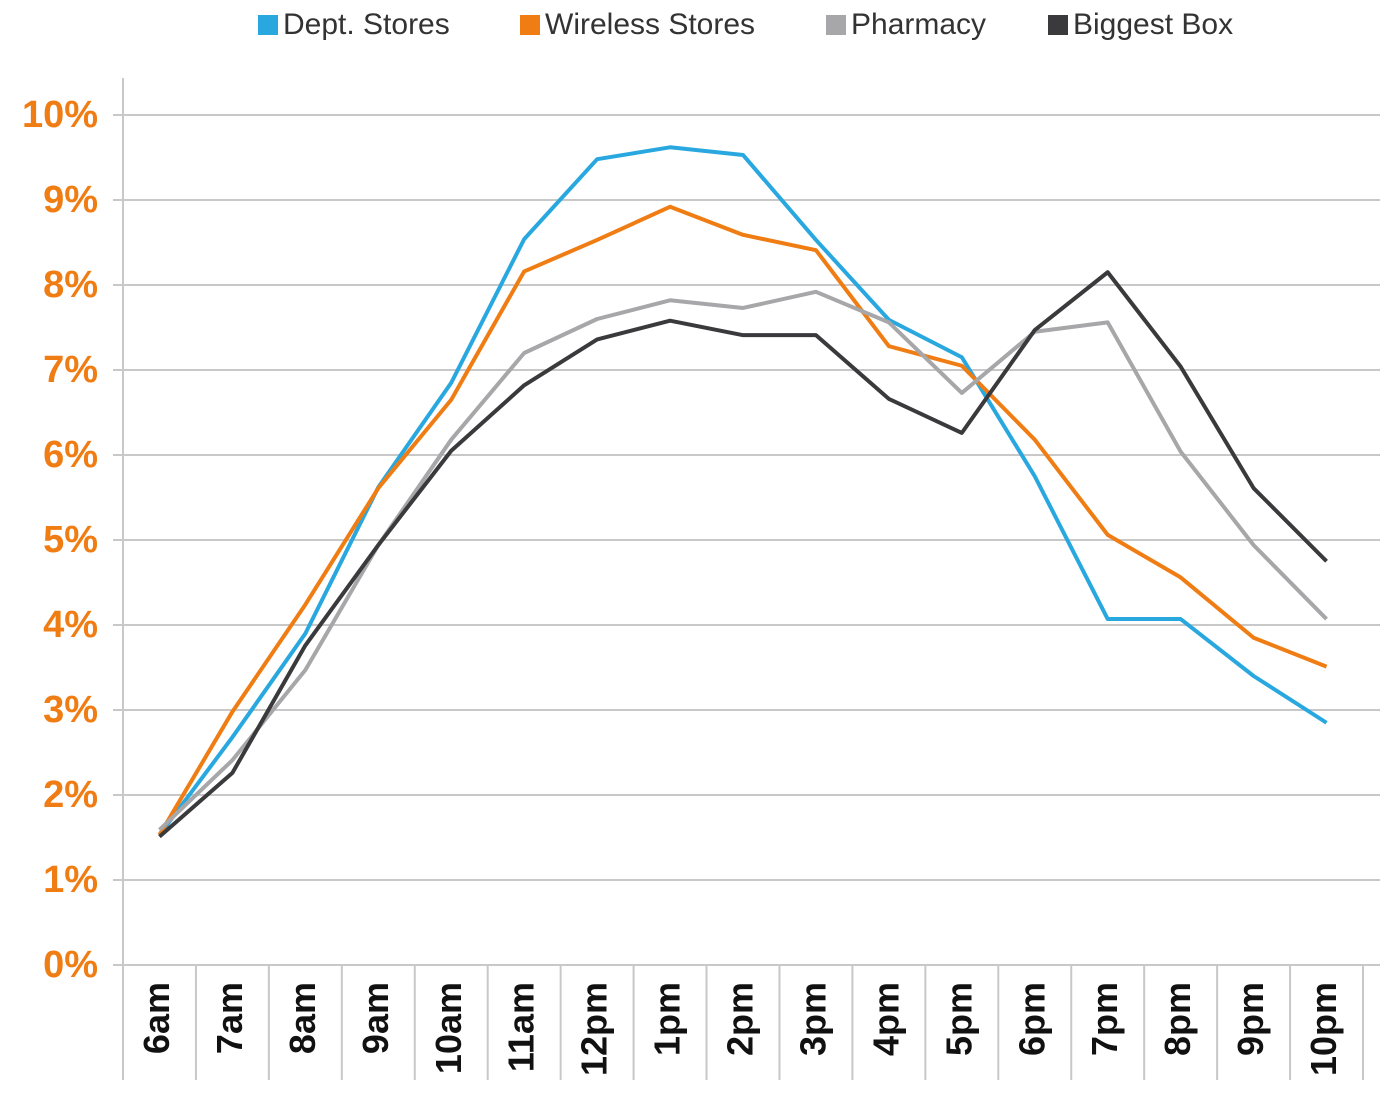 This screenshot has height=1096, width=1389. What do you see at coordinates (366, 24) in the screenshot?
I see `legend-label: Dept. Stores` at bounding box center [366, 24].